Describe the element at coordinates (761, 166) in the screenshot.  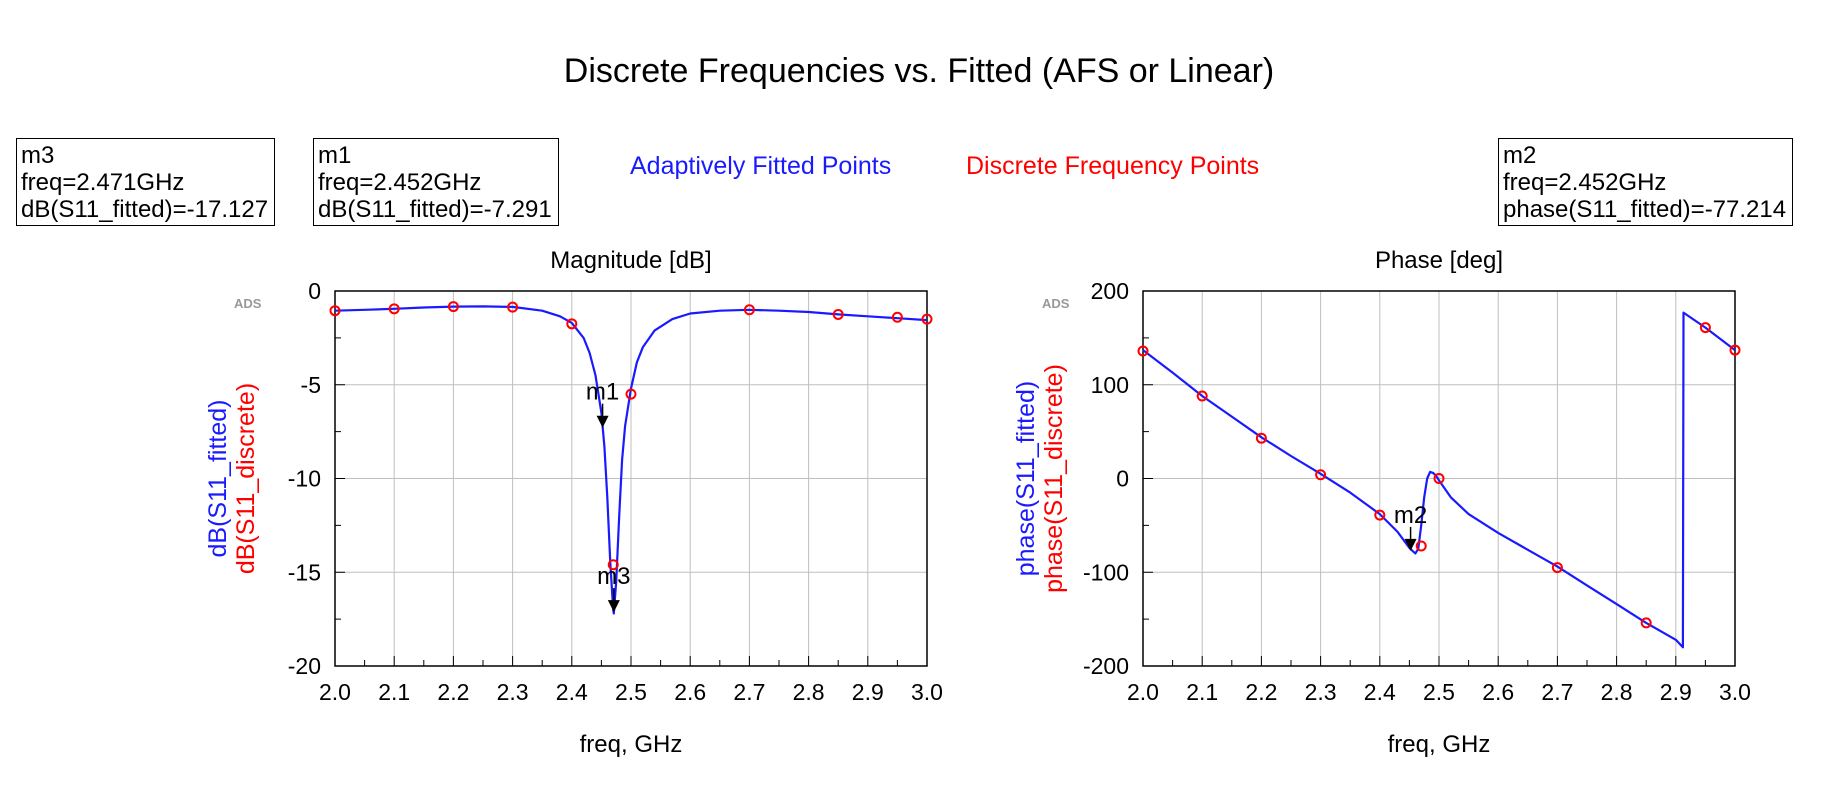
I see `legend-fitted: Adaptively Fitted Points` at that location.